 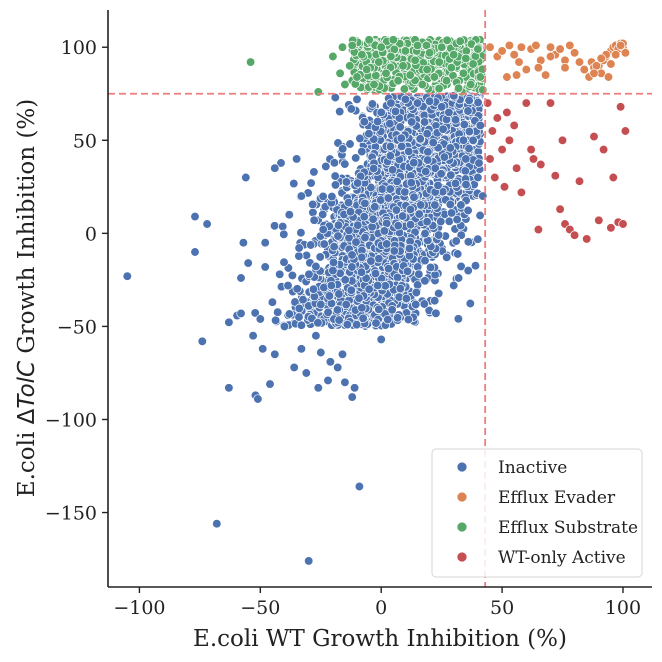 I want to click on x-tick-label: −50, so click(x=260, y=608).